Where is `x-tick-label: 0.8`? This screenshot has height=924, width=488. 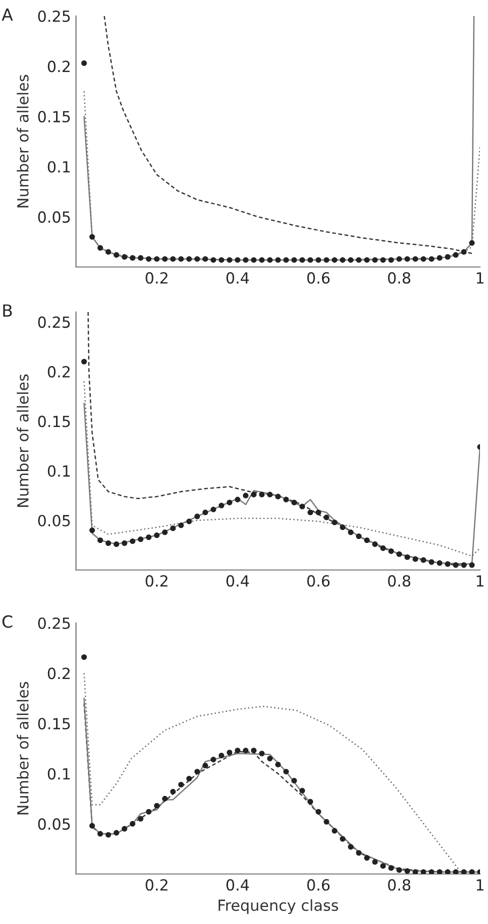
x-tick-label: 0.8 is located at coordinates (399, 581).